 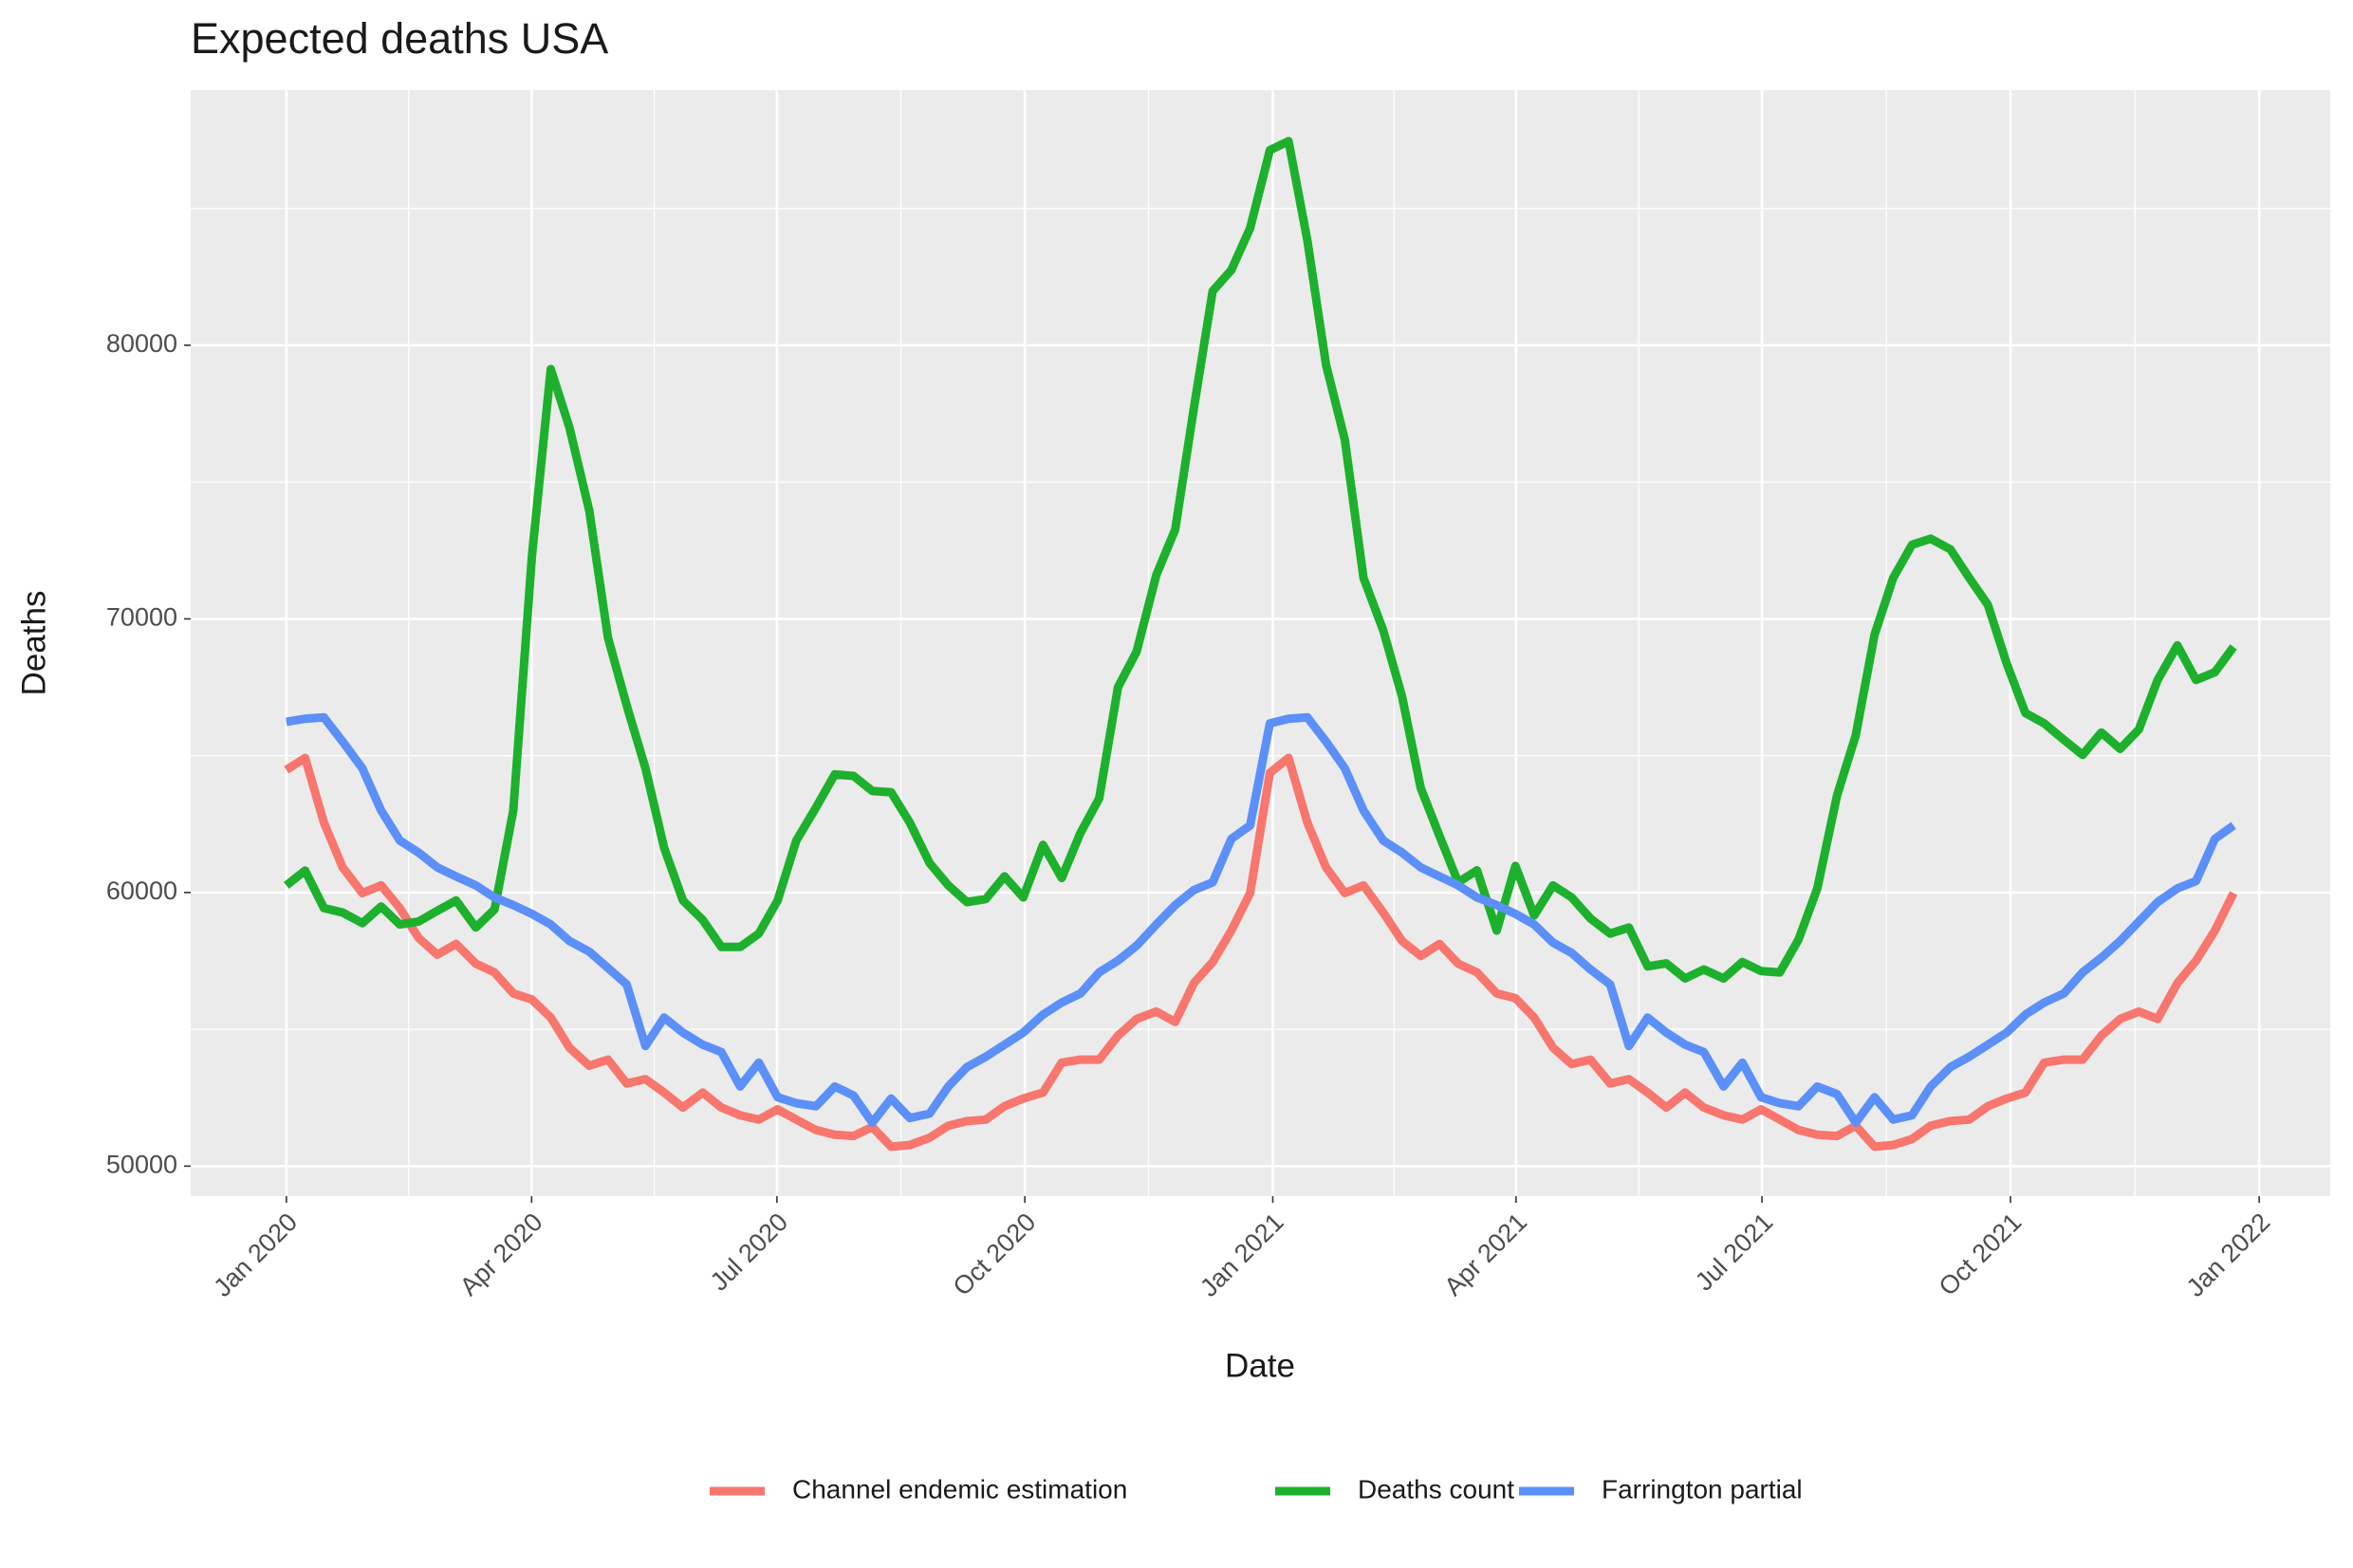 I want to click on legend-label: Farrington partial, so click(x=1702, y=1489).